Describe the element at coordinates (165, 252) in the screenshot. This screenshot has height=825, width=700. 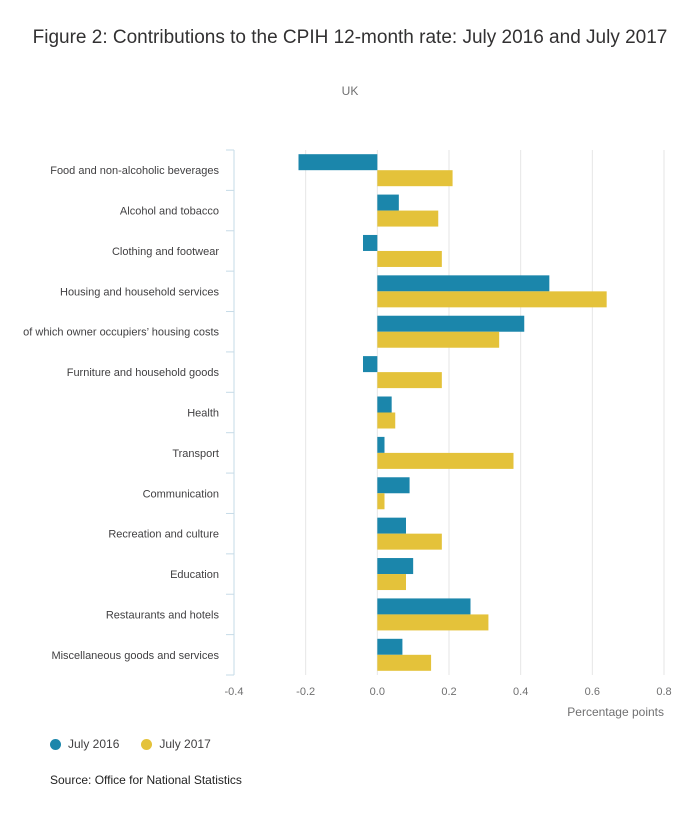
I see `category-label: Clothing and footwear` at that location.